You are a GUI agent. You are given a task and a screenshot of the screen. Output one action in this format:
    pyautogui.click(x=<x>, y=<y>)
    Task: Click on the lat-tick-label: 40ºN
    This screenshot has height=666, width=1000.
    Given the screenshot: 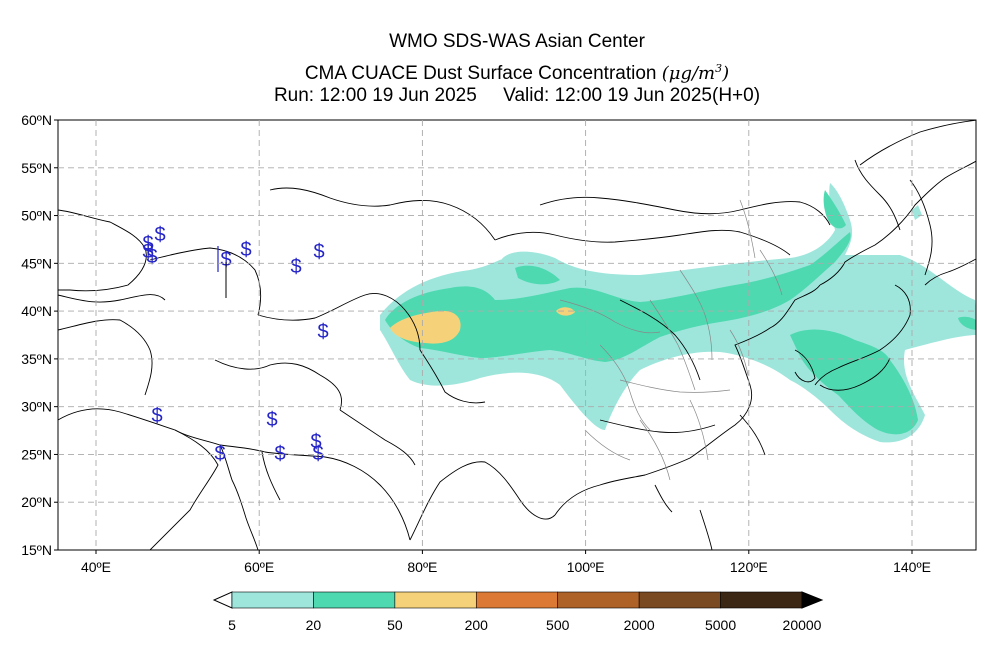 What is the action you would take?
    pyautogui.click(x=36, y=311)
    